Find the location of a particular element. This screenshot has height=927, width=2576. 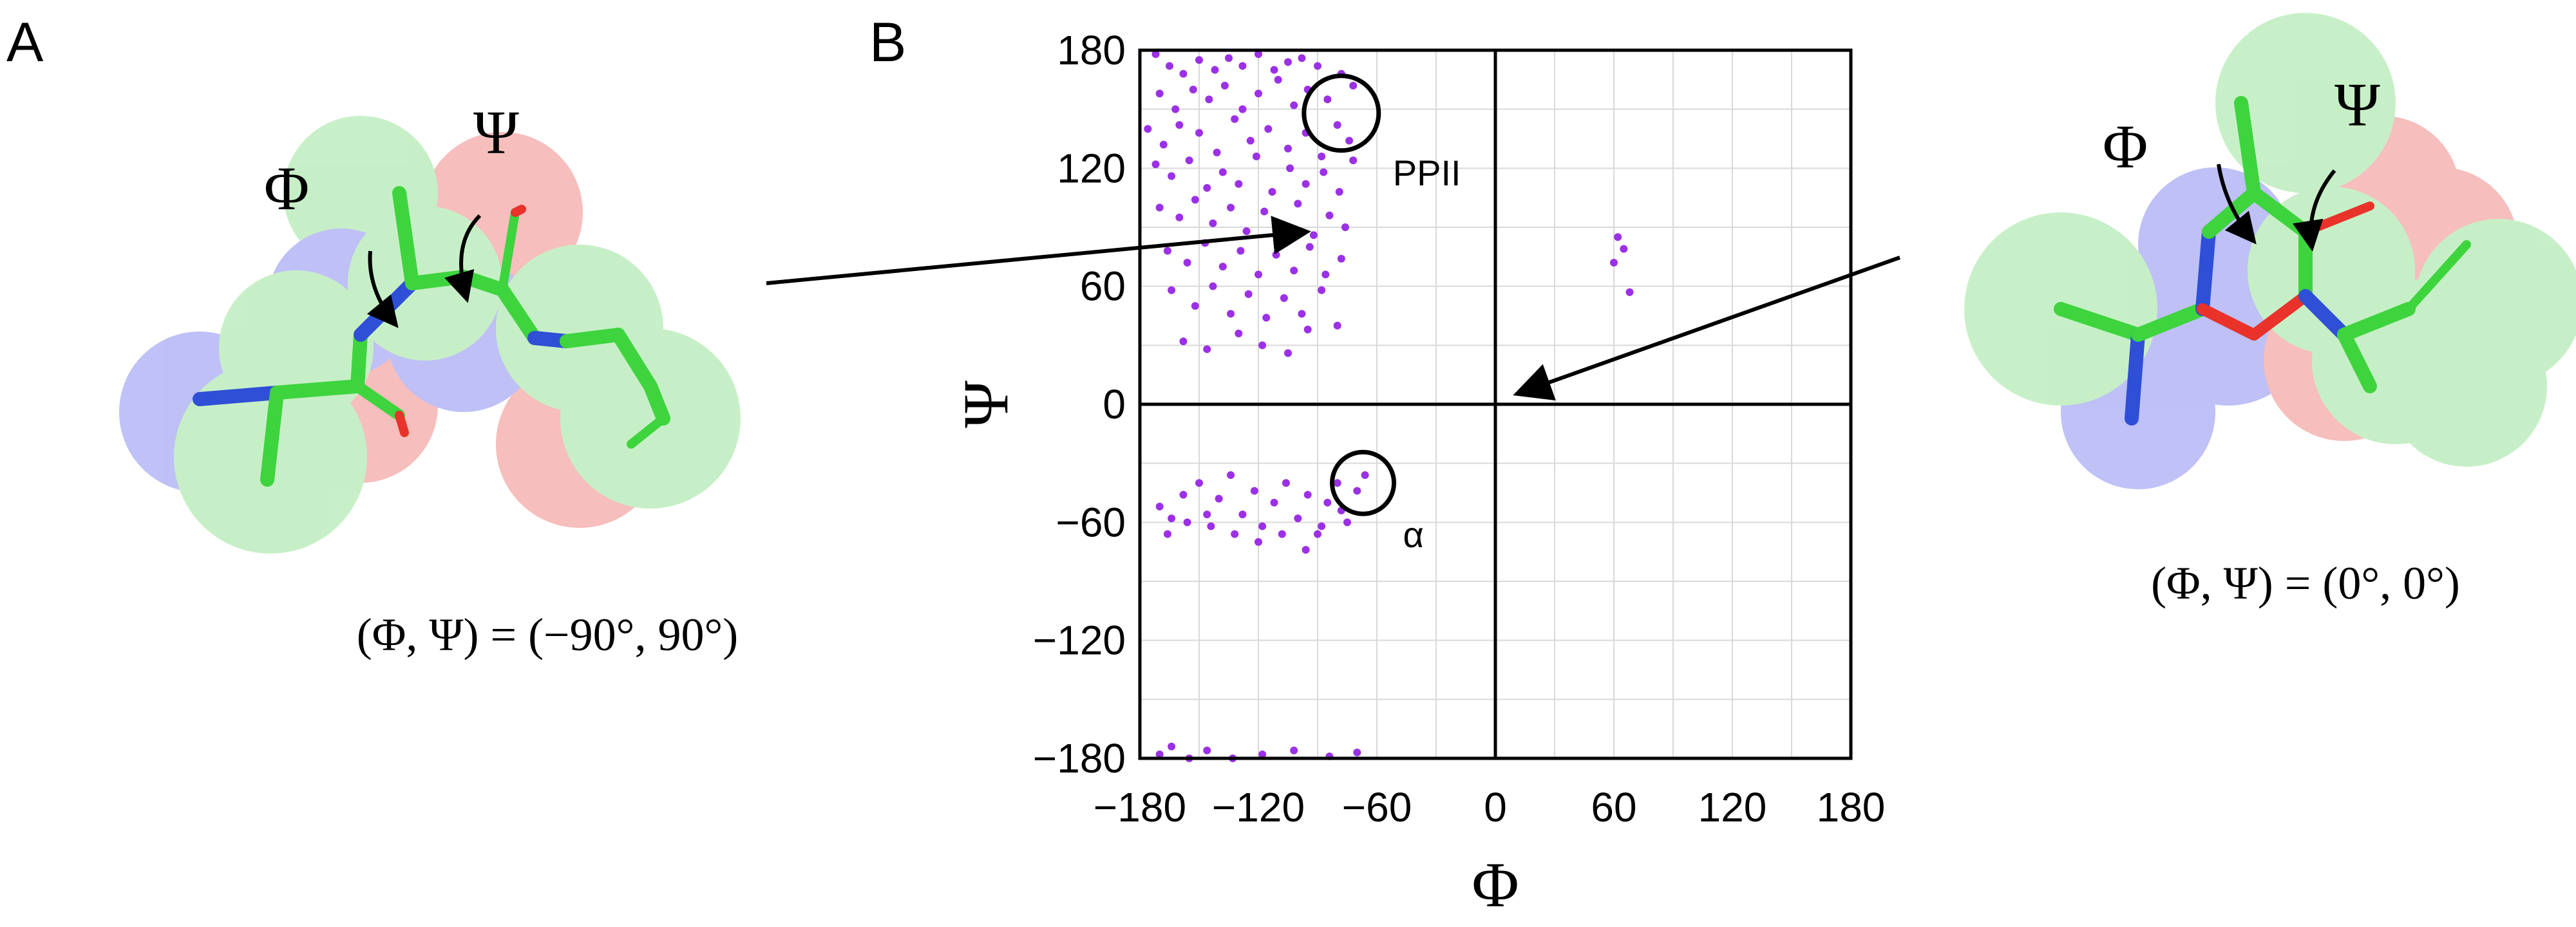

x-tick-label: 120 is located at coordinates (1733, 807).